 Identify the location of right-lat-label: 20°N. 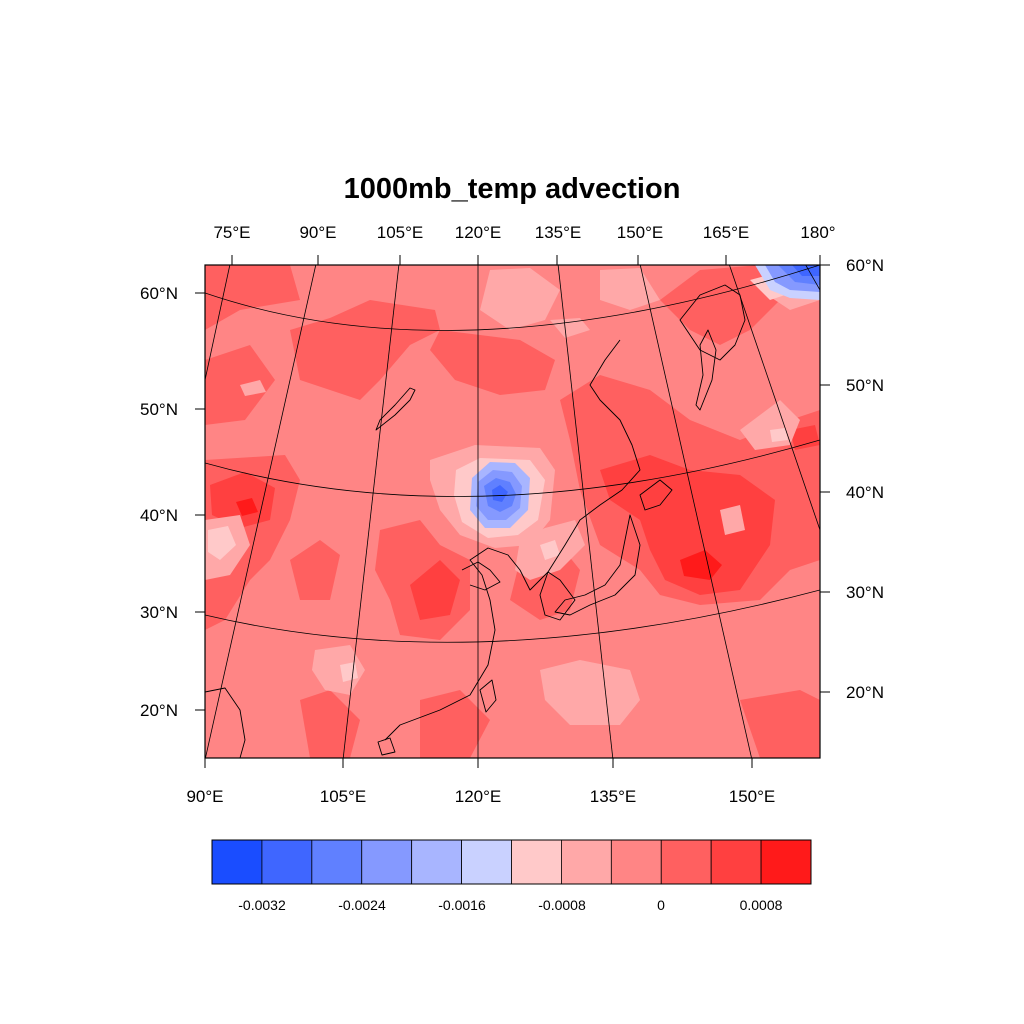
(865, 692).